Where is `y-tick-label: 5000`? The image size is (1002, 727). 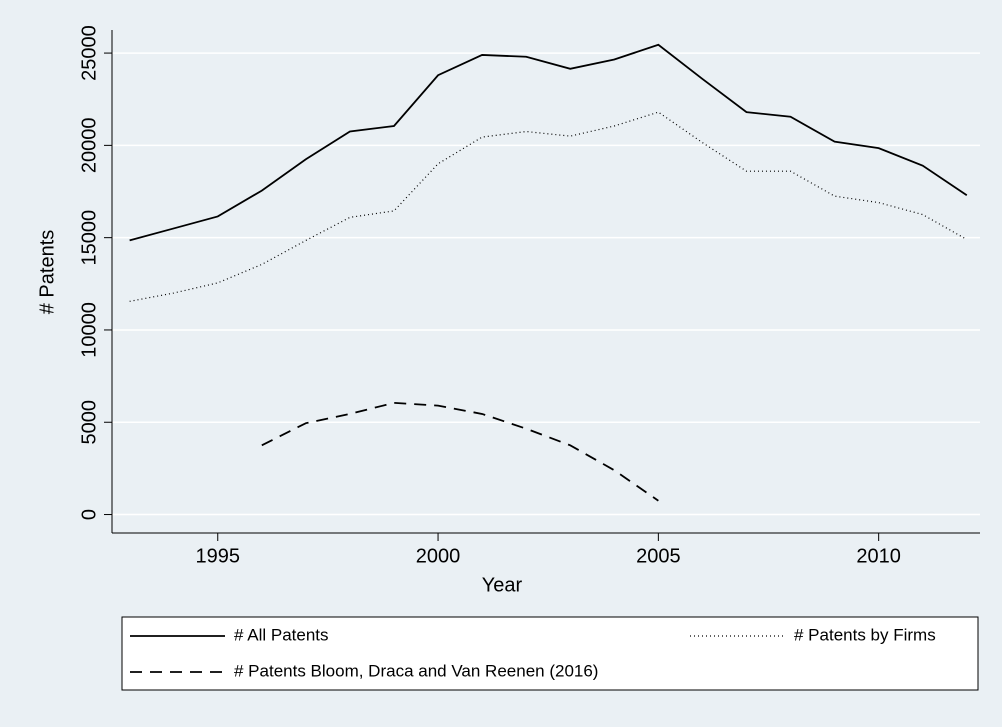
y-tick-label: 5000 is located at coordinates (89, 422).